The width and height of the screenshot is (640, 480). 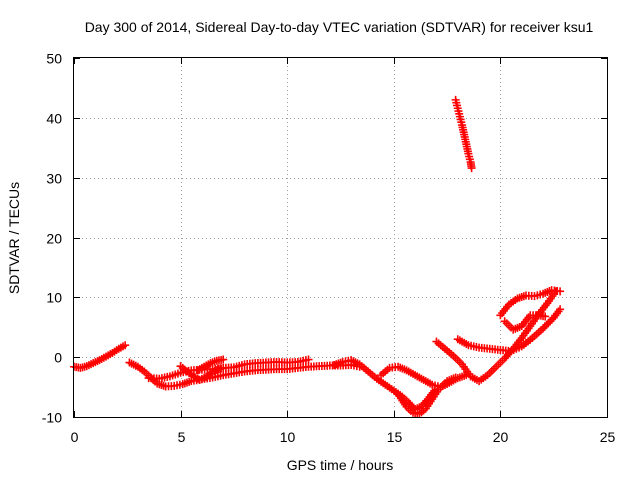 What do you see at coordinates (608, 437) in the screenshot?
I see `x-tick-label: 25` at bounding box center [608, 437].